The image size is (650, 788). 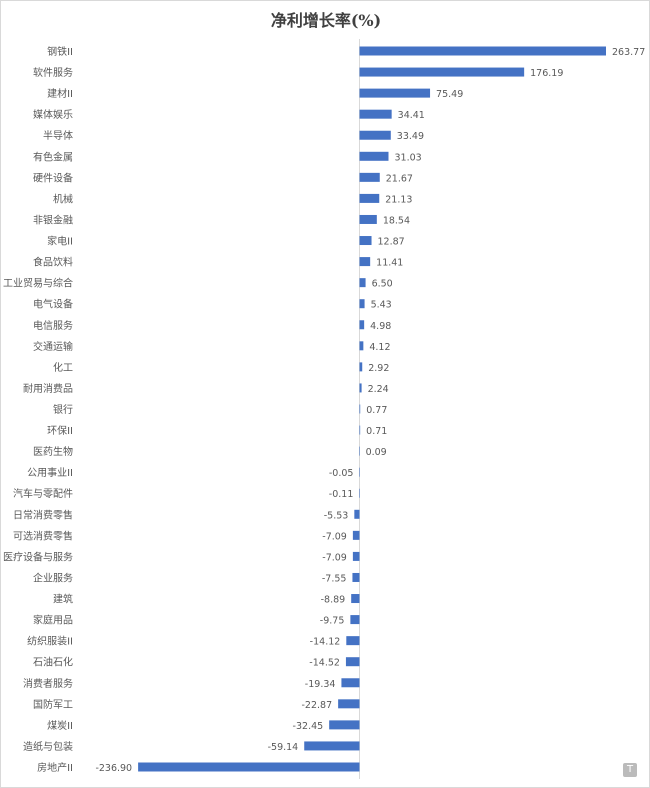 What do you see at coordinates (332, 621) in the screenshot?
I see `data-label: -9.75` at bounding box center [332, 621].